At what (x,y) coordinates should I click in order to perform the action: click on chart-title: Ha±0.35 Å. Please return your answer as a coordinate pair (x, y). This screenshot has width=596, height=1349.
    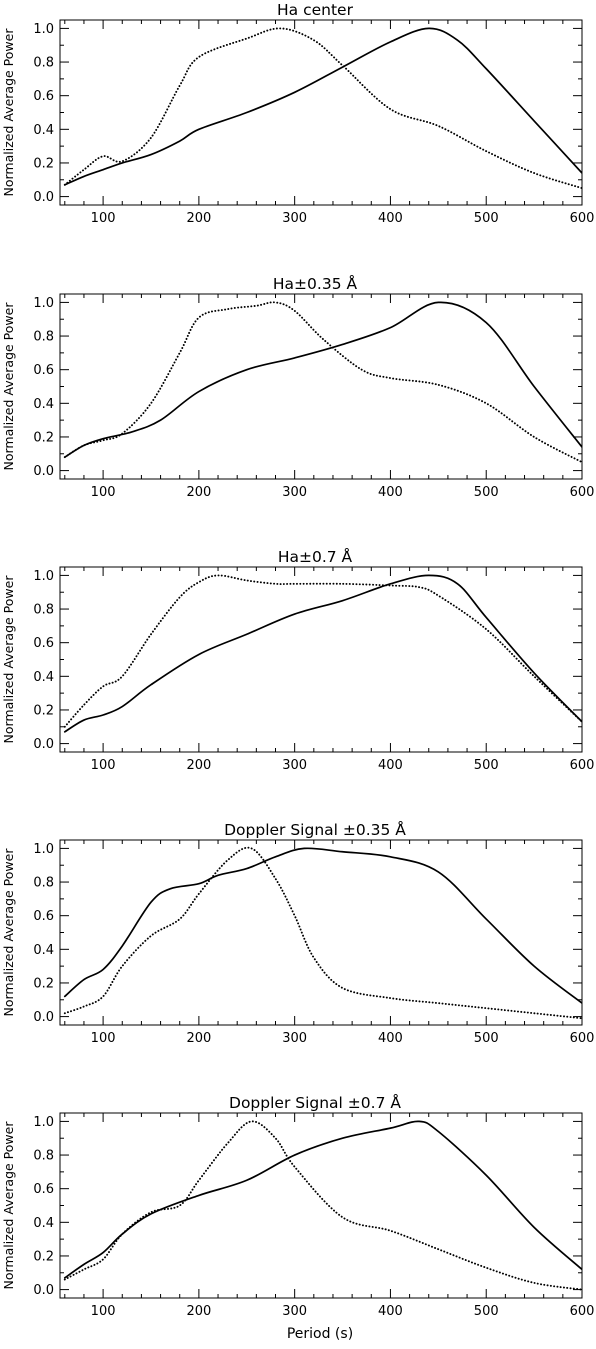
    Looking at the image, I should click on (315, 283).